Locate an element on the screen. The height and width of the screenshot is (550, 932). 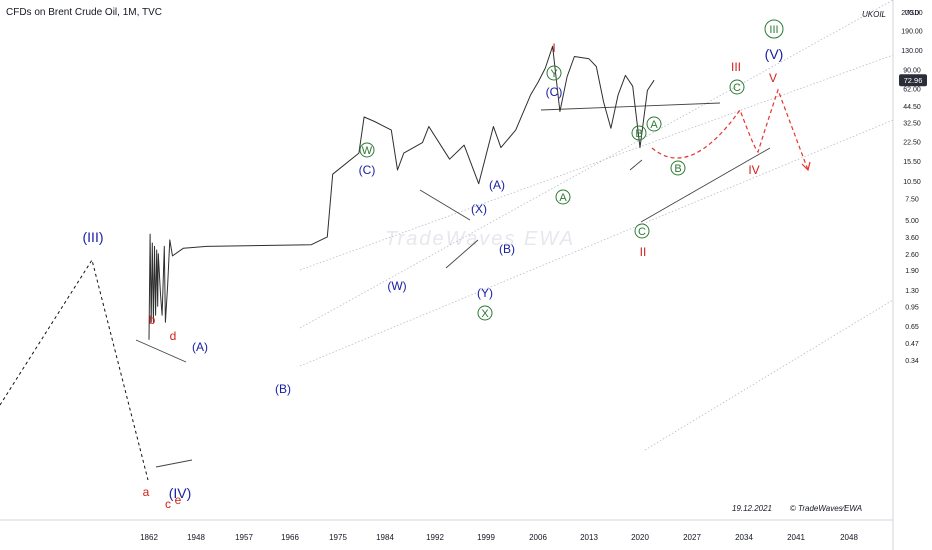
wave-label-24-circle is located at coordinates (642, 231).